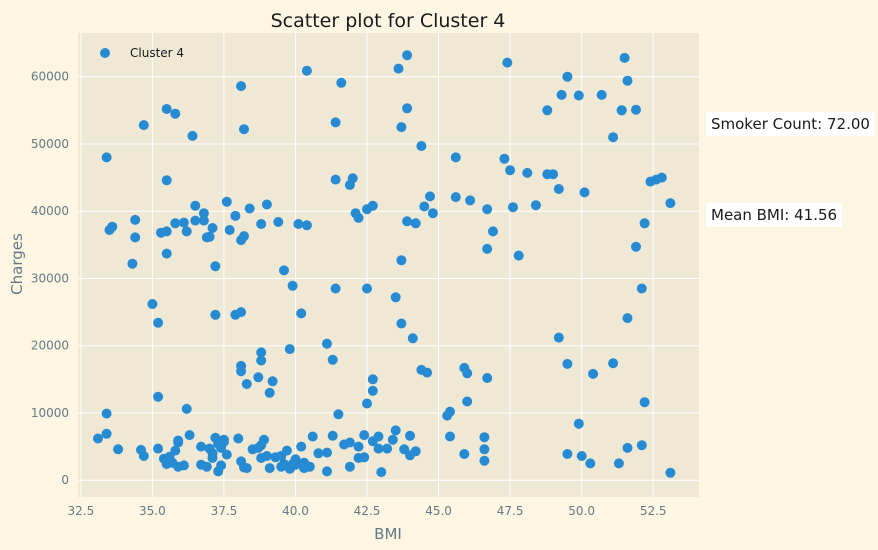  What do you see at coordinates (50, 413) in the screenshot?
I see `y-tick-label: 10000` at bounding box center [50, 413].